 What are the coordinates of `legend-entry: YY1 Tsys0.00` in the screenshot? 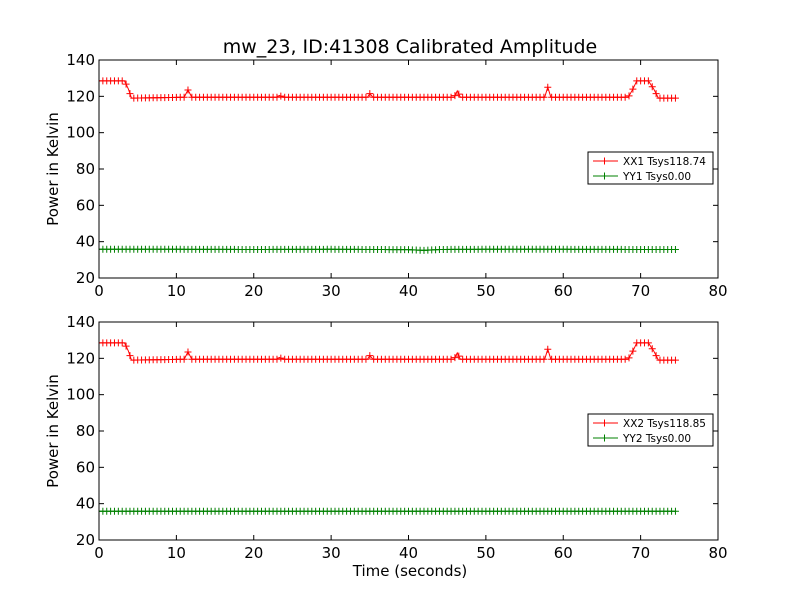 It's located at (656, 177).